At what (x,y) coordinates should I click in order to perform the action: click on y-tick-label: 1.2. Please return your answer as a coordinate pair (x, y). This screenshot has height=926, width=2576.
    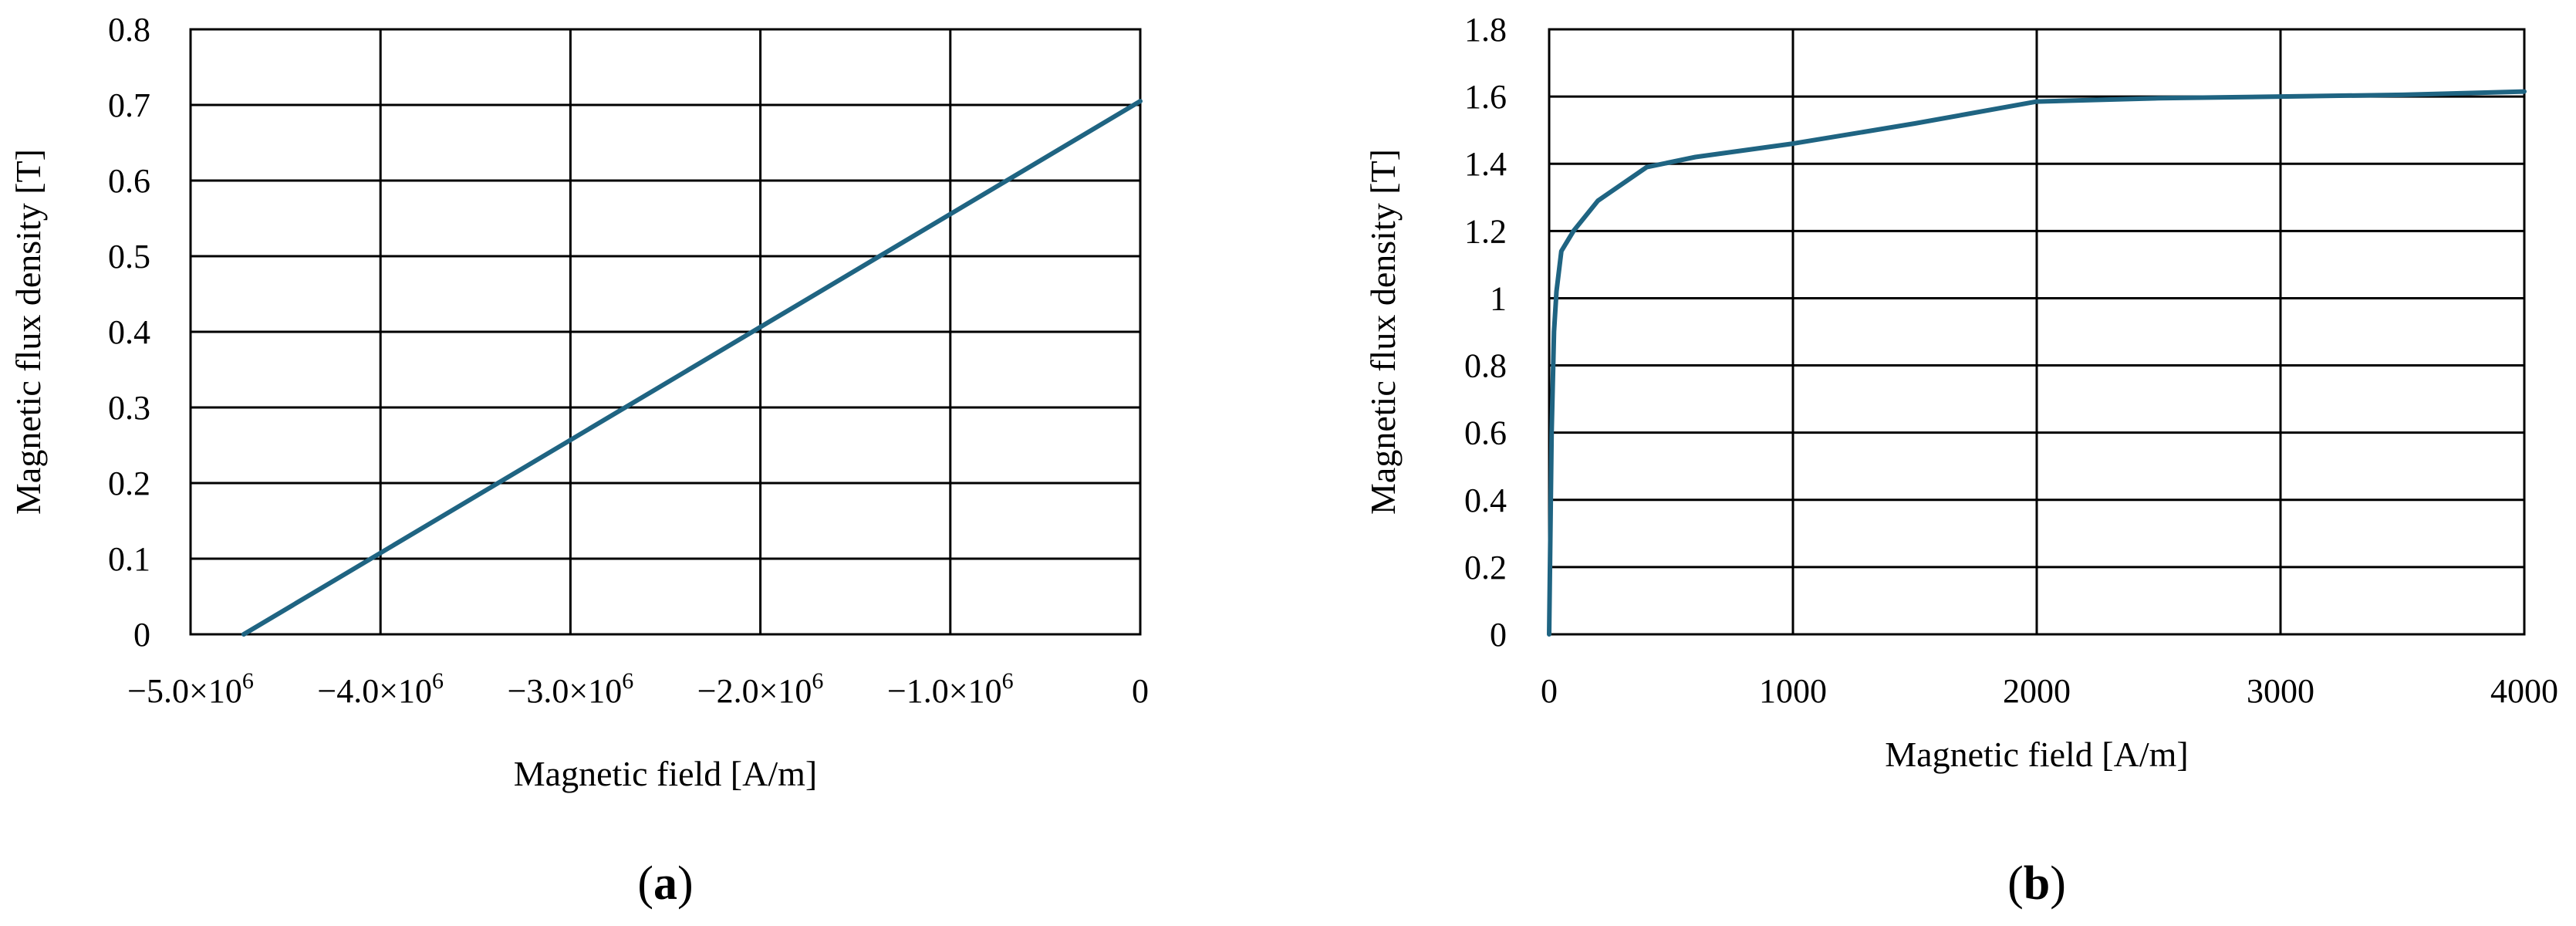
    Looking at the image, I should click on (1486, 231).